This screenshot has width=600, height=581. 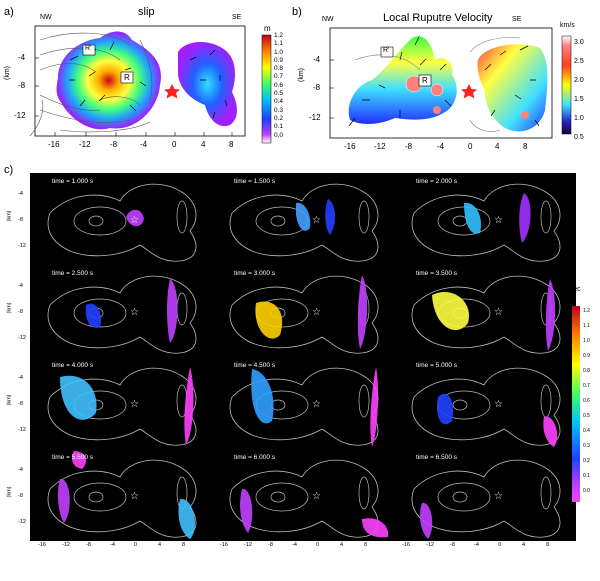 What do you see at coordinates (366, 545) in the screenshot?
I see `snapshot-xtick: 8` at bounding box center [366, 545].